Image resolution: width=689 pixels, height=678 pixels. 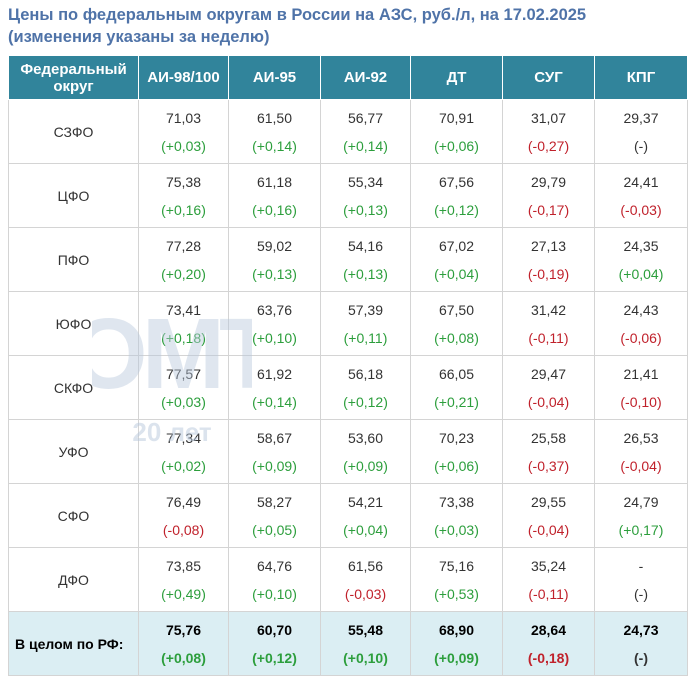 I want to click on price-cell: 77,34 (+0,02), so click(x=183, y=451).